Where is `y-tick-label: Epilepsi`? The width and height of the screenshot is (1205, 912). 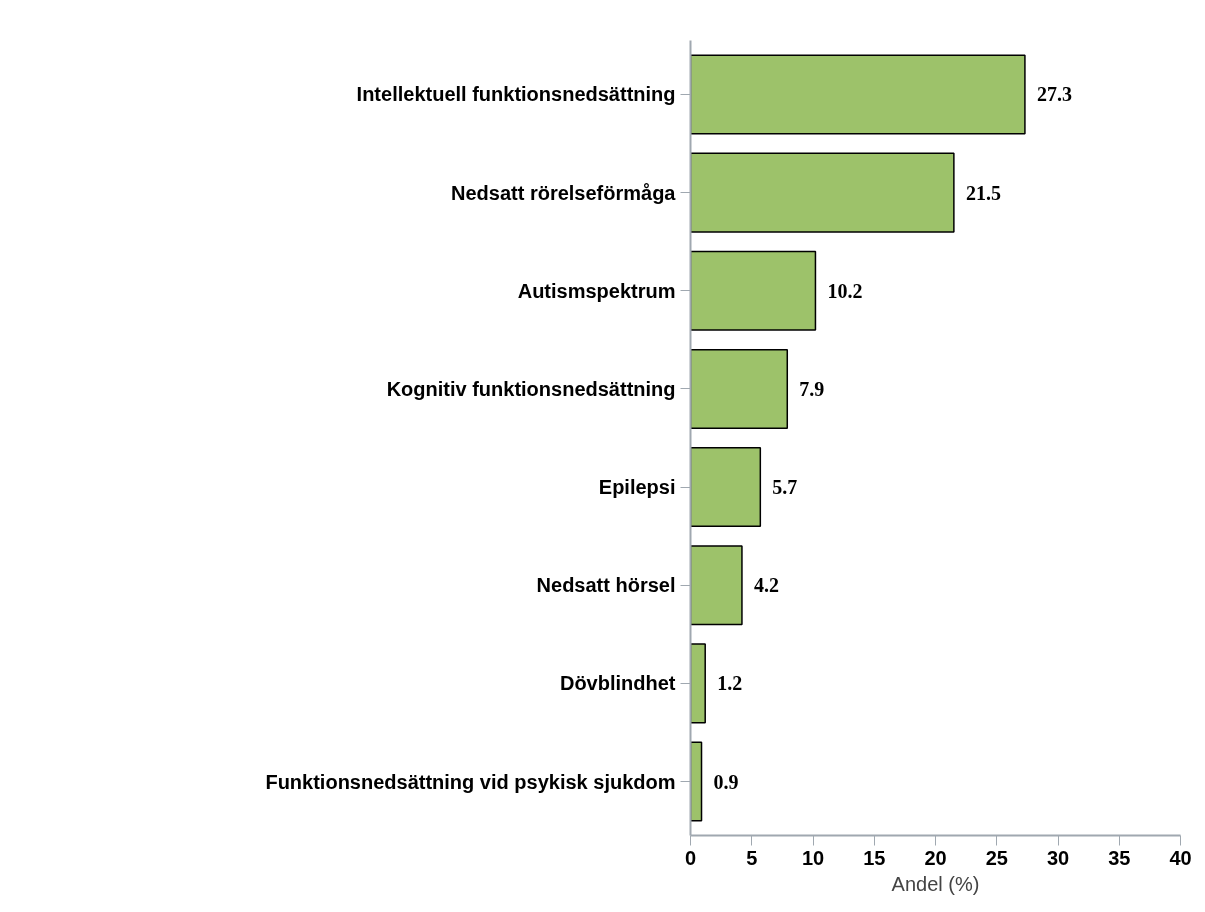
y-tick-label: Epilepsi is located at coordinates (637, 487).